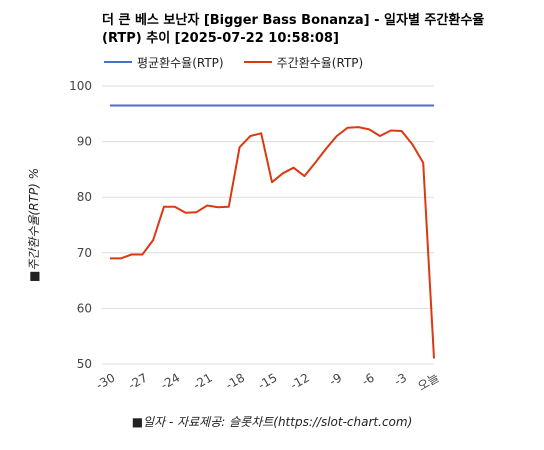 This screenshot has width=544, height=450. I want to click on y-axis-ticks: 50 60 70 80 90 100, so click(80, 225).